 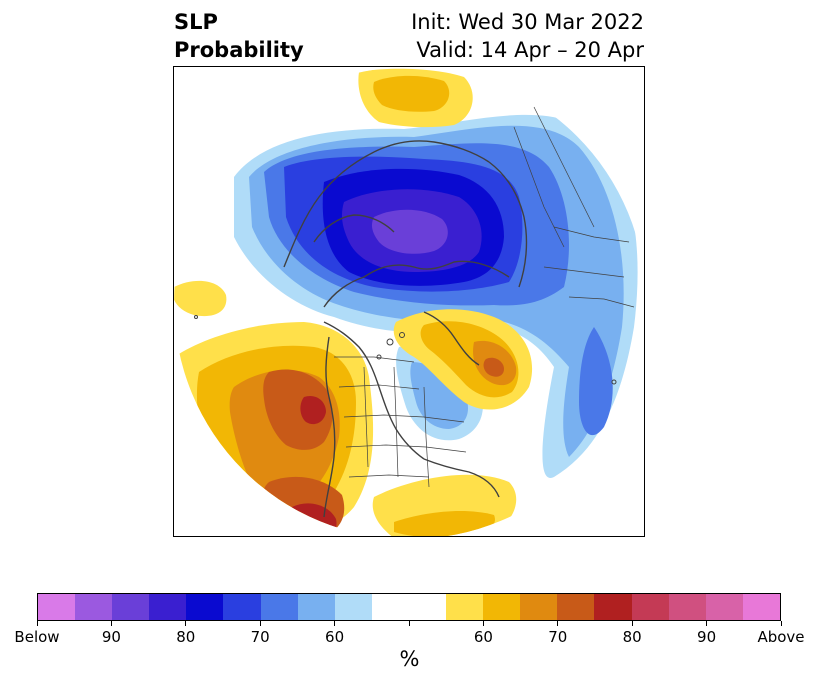 I want to click on chart-title-left: SLP Probability, so click(x=239, y=36).